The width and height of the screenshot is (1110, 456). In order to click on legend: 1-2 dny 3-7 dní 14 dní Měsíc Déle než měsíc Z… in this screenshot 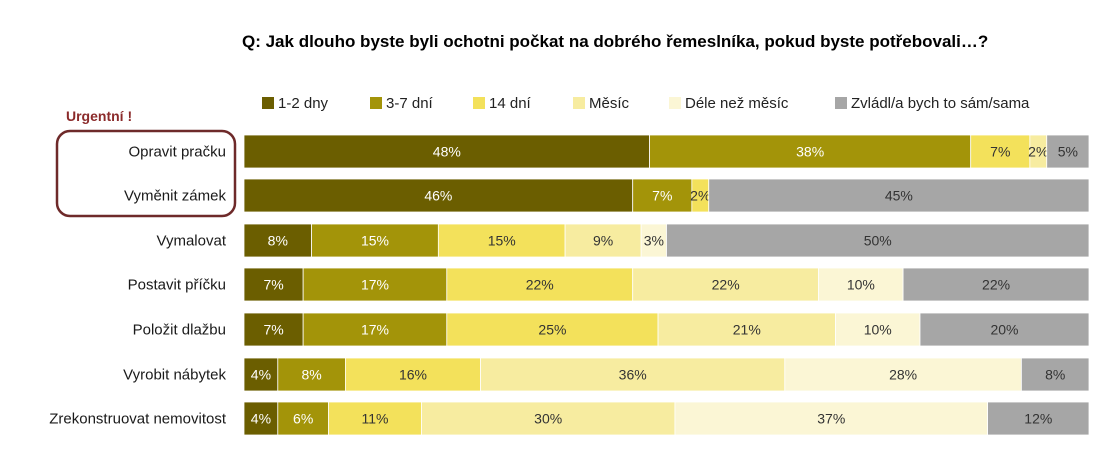, I will do `click(646, 103)`.